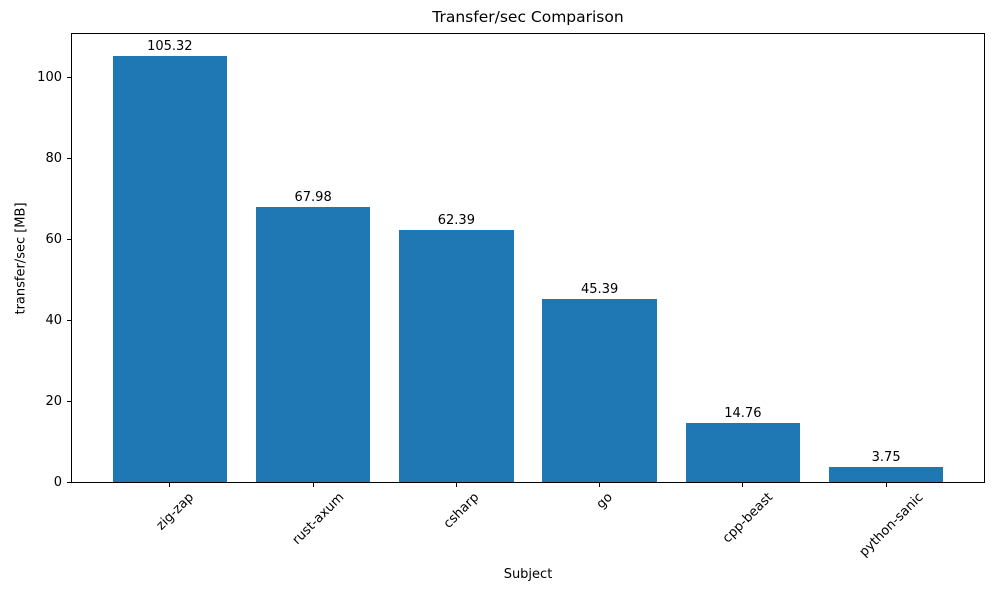 This screenshot has height=600, width=1000. What do you see at coordinates (53, 320) in the screenshot?
I see `y-tick-label: 40` at bounding box center [53, 320].